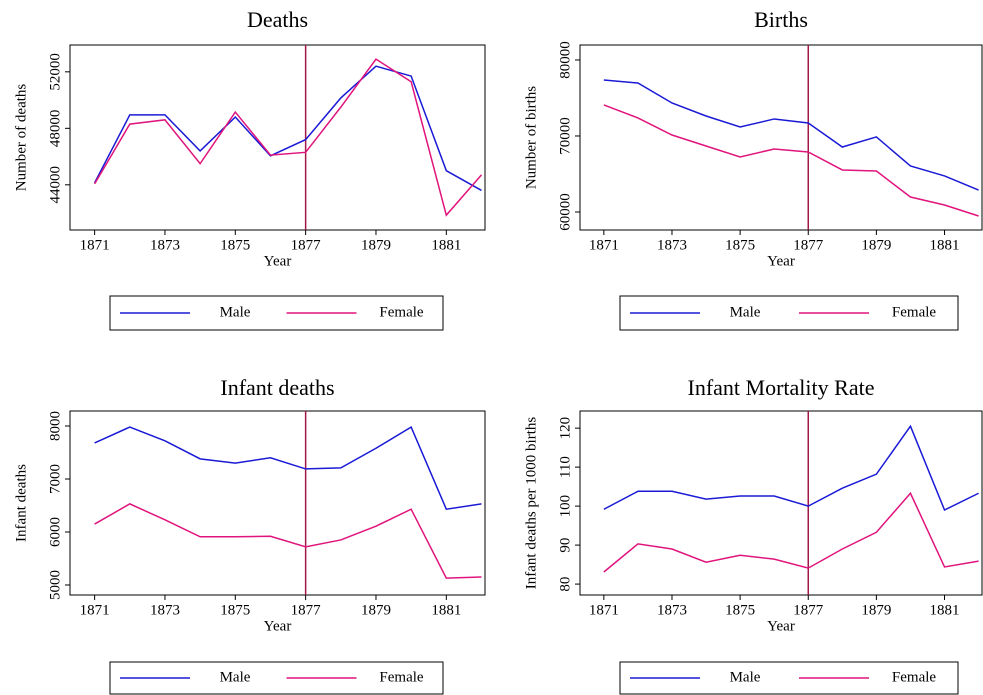 This screenshot has height=695, width=983. What do you see at coordinates (565, 60) in the screenshot?
I see `y-tick-label: 80000` at bounding box center [565, 60].